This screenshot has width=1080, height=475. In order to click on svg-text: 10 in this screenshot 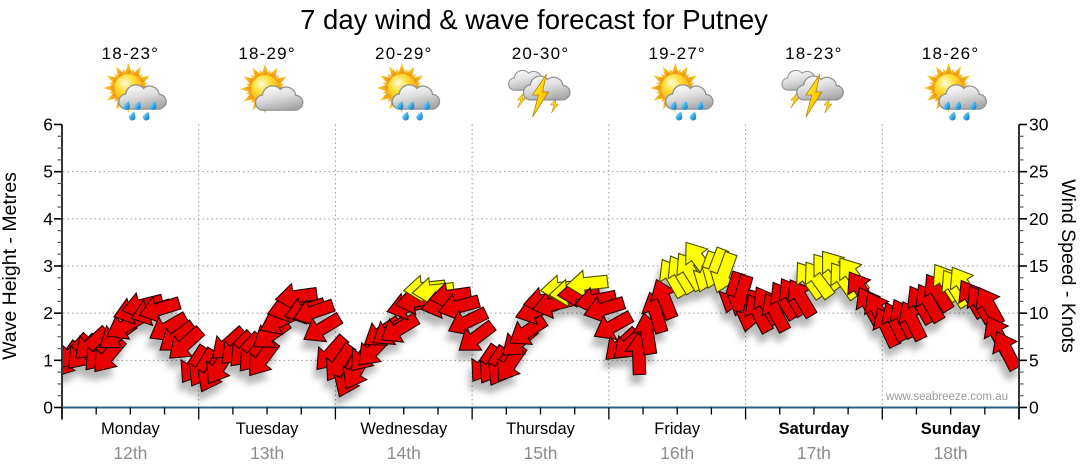, I will do `click(1039, 313)`.